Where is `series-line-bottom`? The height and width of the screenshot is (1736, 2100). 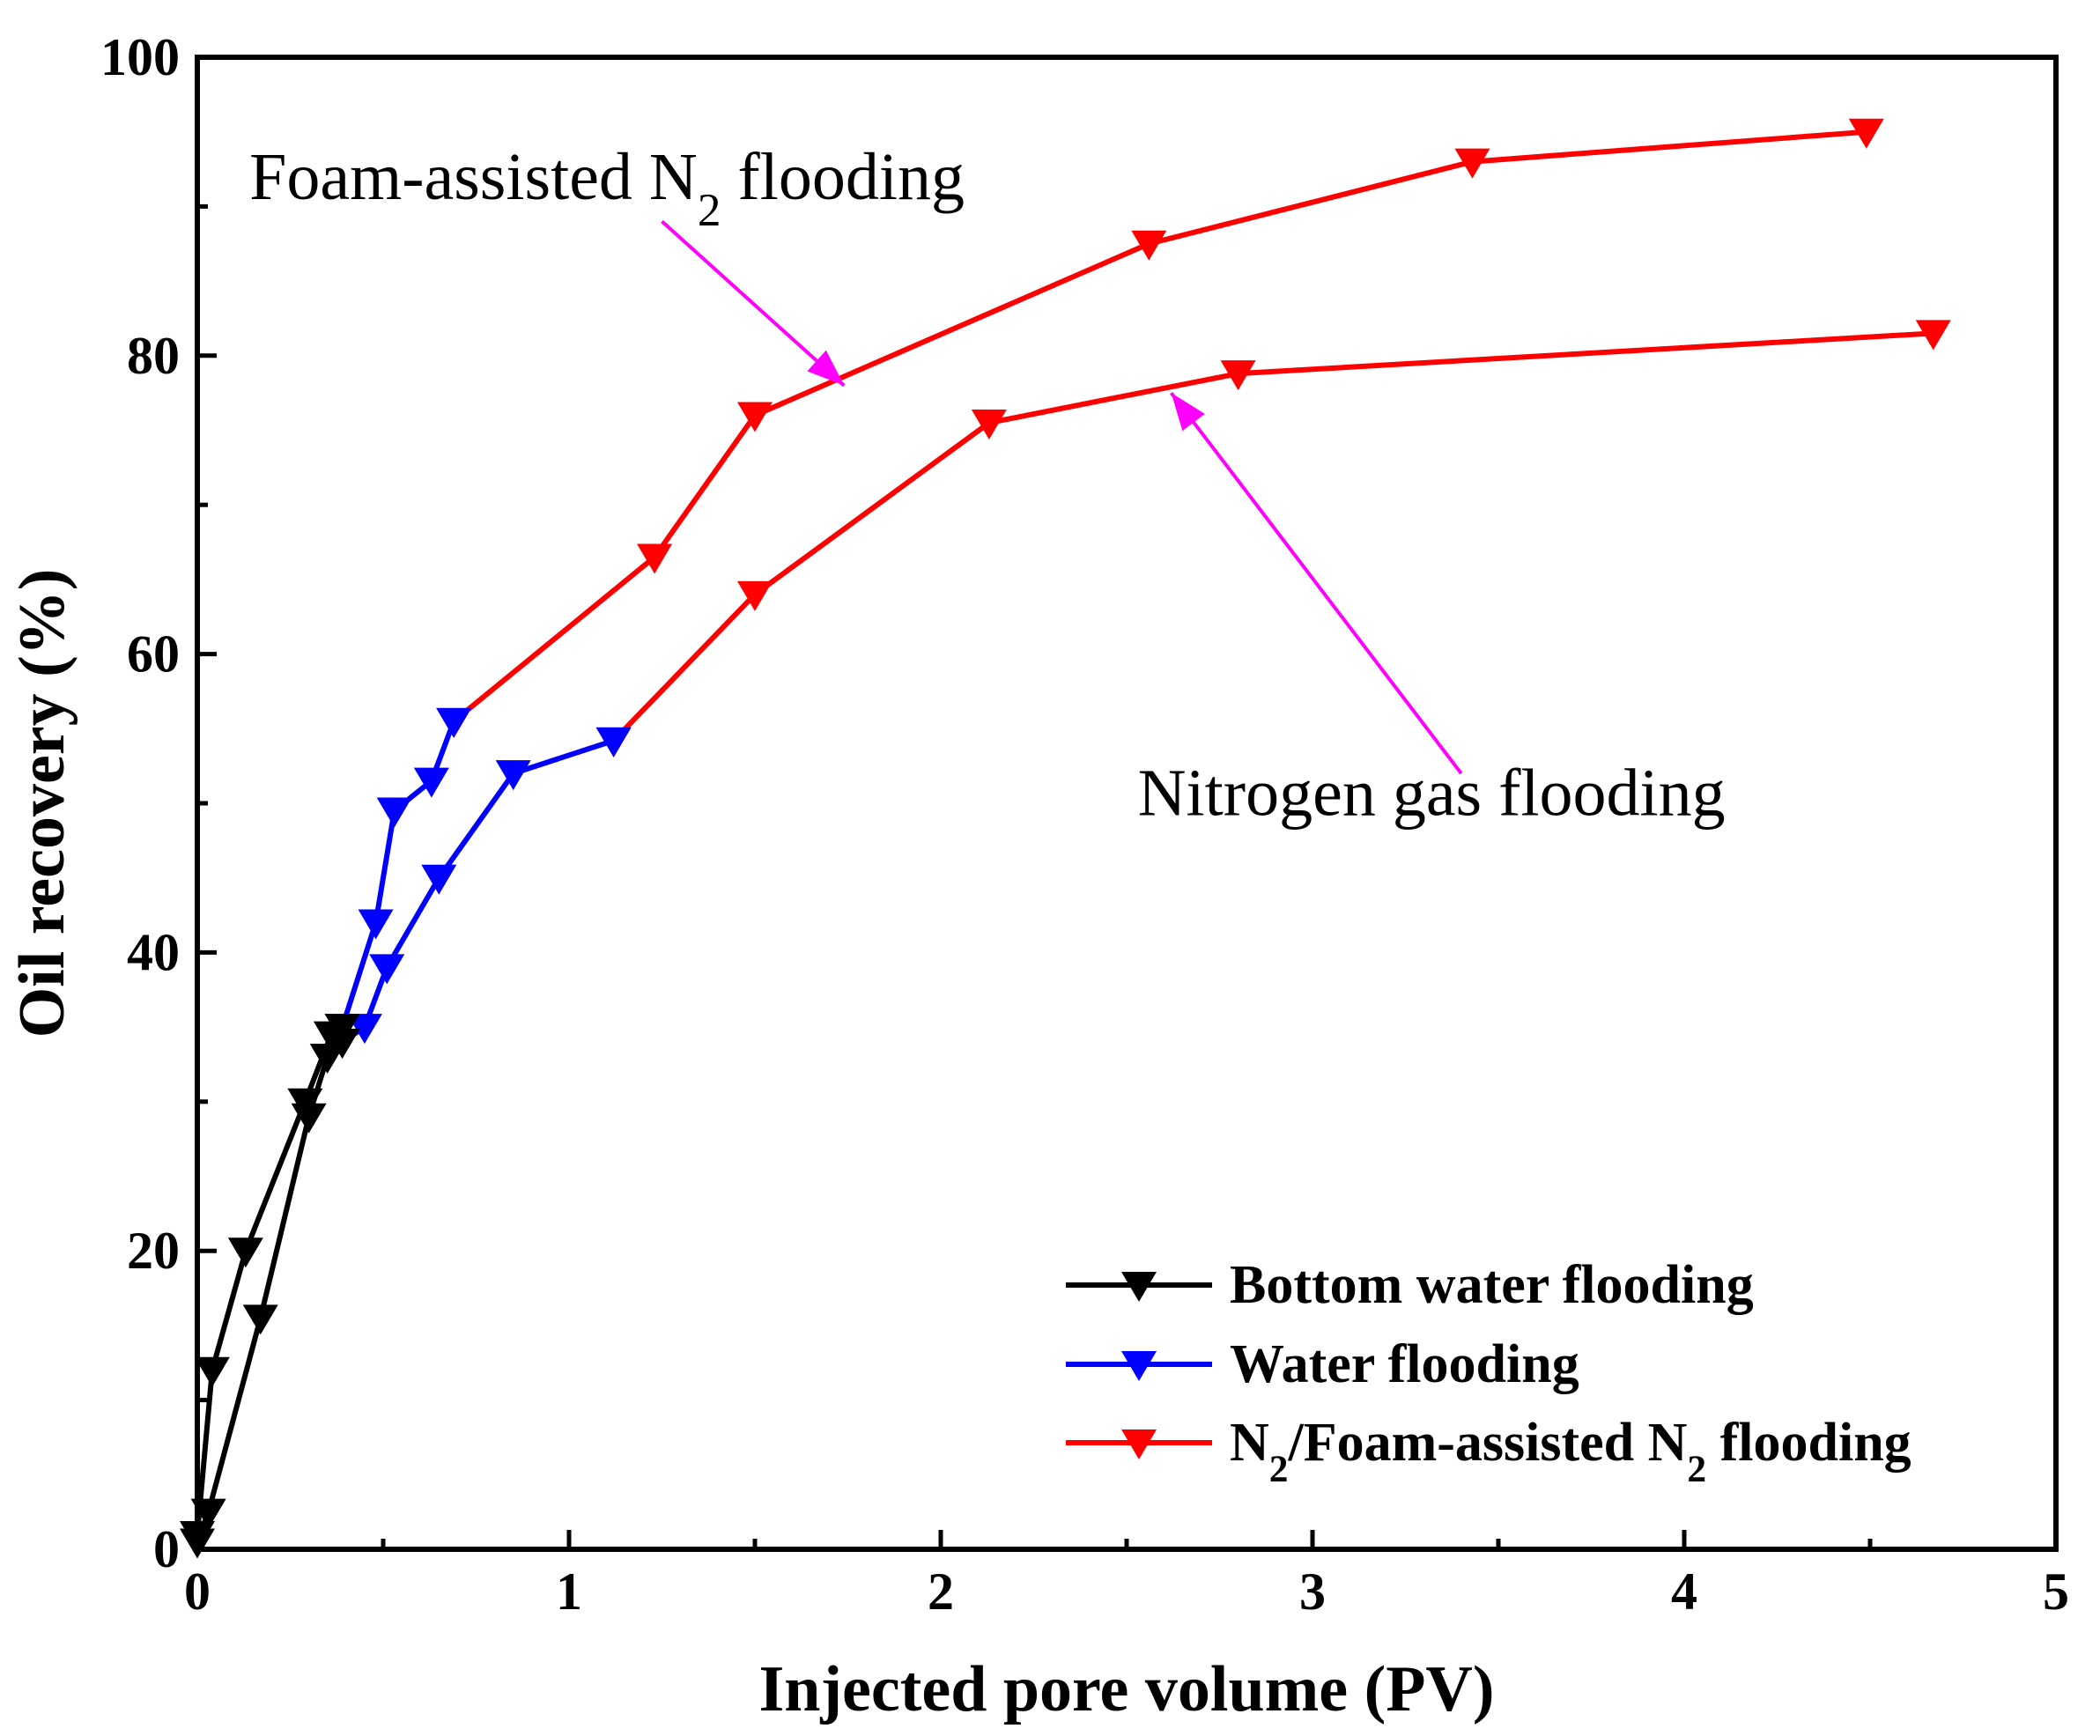 series-line-bottom is located at coordinates (269, 1291).